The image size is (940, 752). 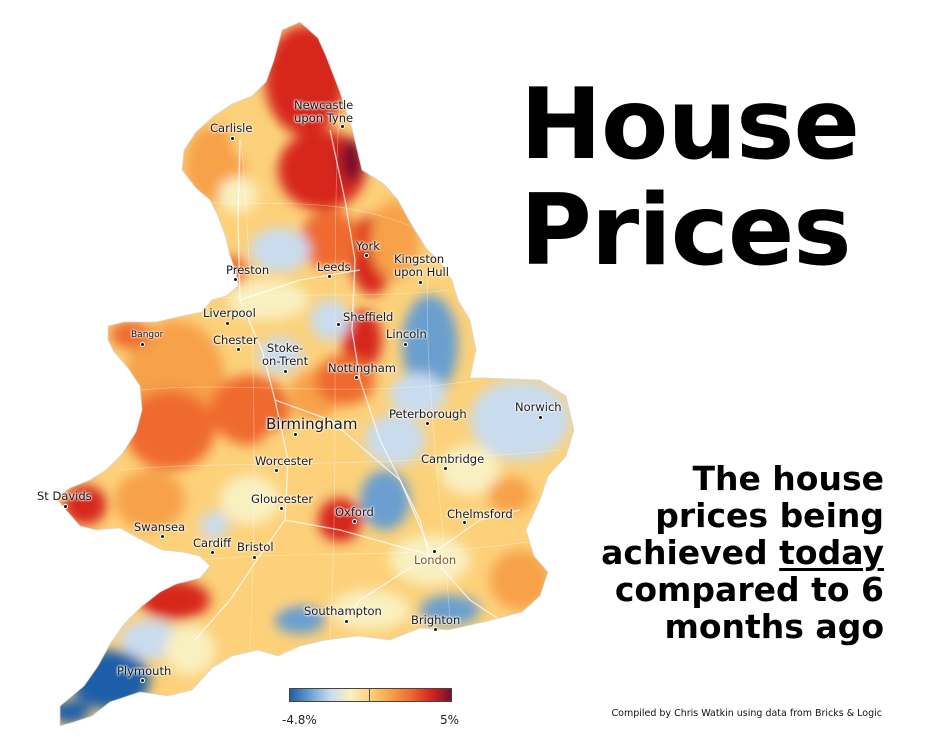 What do you see at coordinates (435, 560) in the screenshot?
I see `city-label-london: London` at bounding box center [435, 560].